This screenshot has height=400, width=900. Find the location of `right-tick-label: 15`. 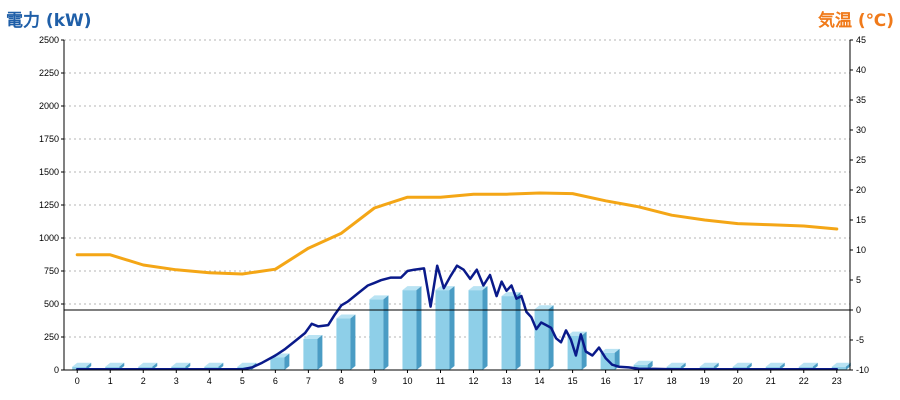

right-tick-label: 15 is located at coordinates (861, 220).